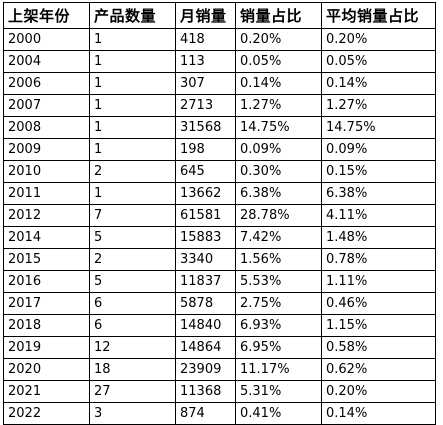 This screenshot has width=443, height=425. What do you see at coordinates (46, 15) in the screenshot?
I see `header-year: 上架年份` at bounding box center [46, 15].